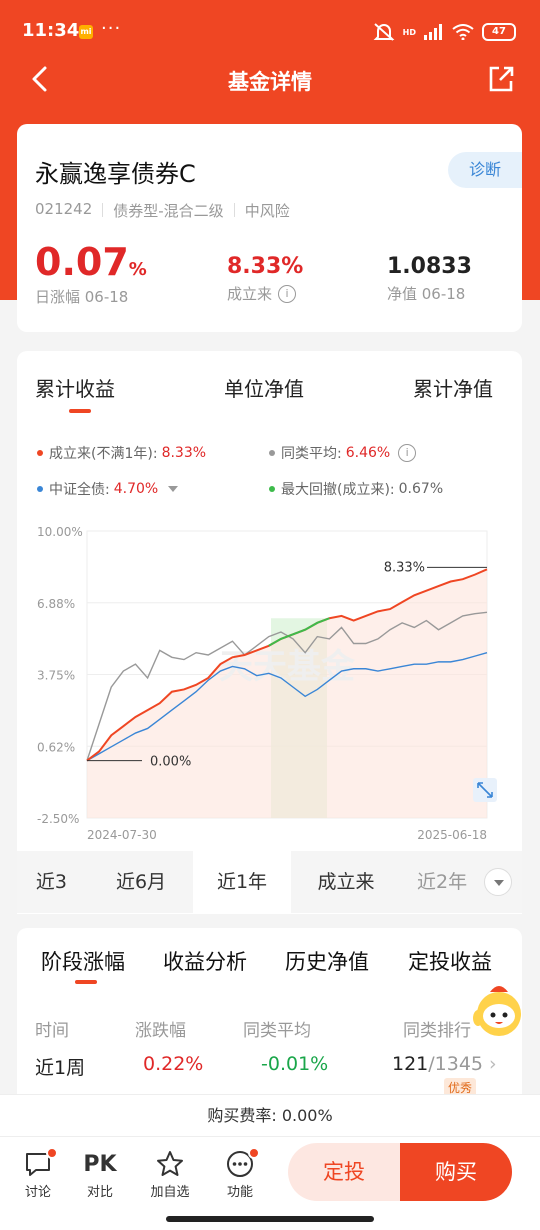 Image resolution: width=540 pixels, height=1230 pixels. What do you see at coordinates (295, 1064) in the screenshot?
I see `row-peer-avg: -0.01%` at bounding box center [295, 1064].